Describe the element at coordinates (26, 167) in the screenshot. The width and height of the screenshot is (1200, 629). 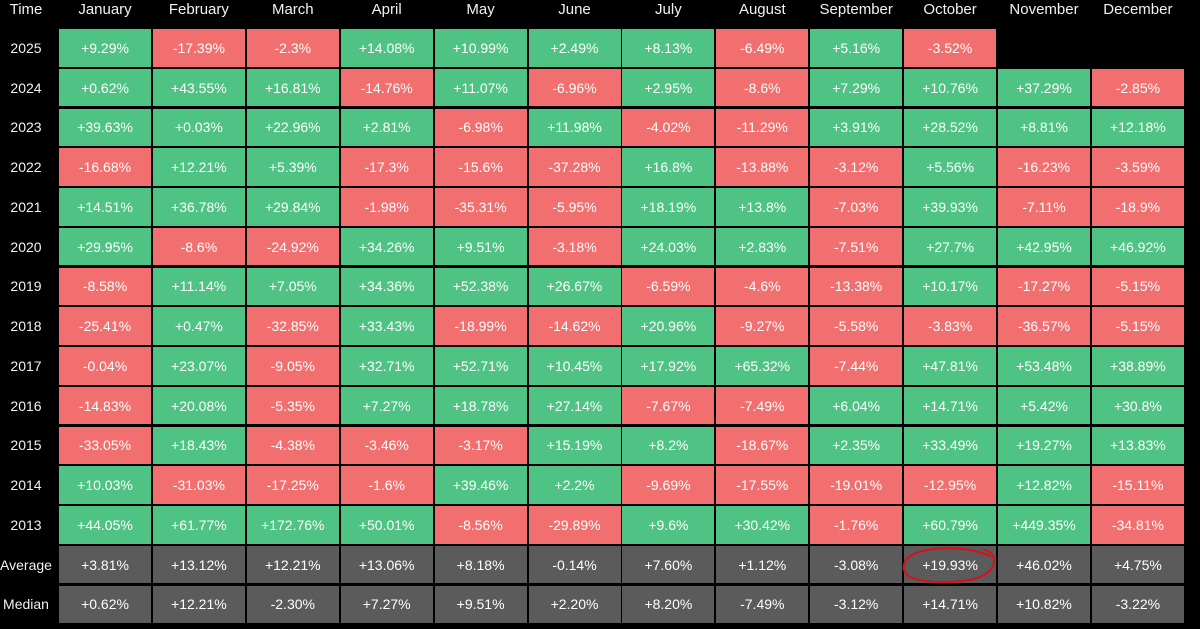
I see `row-label-2022: 2022` at that location.